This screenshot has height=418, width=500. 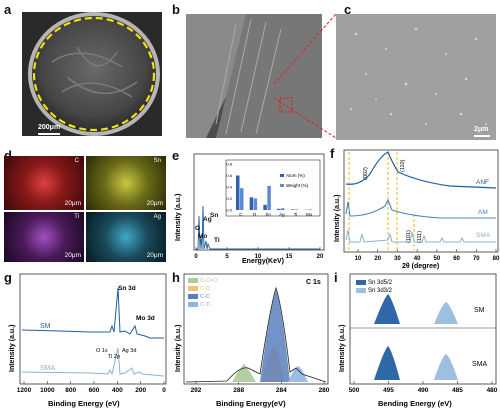 I want to click on sem-c-graphic, so click(x=416, y=77).